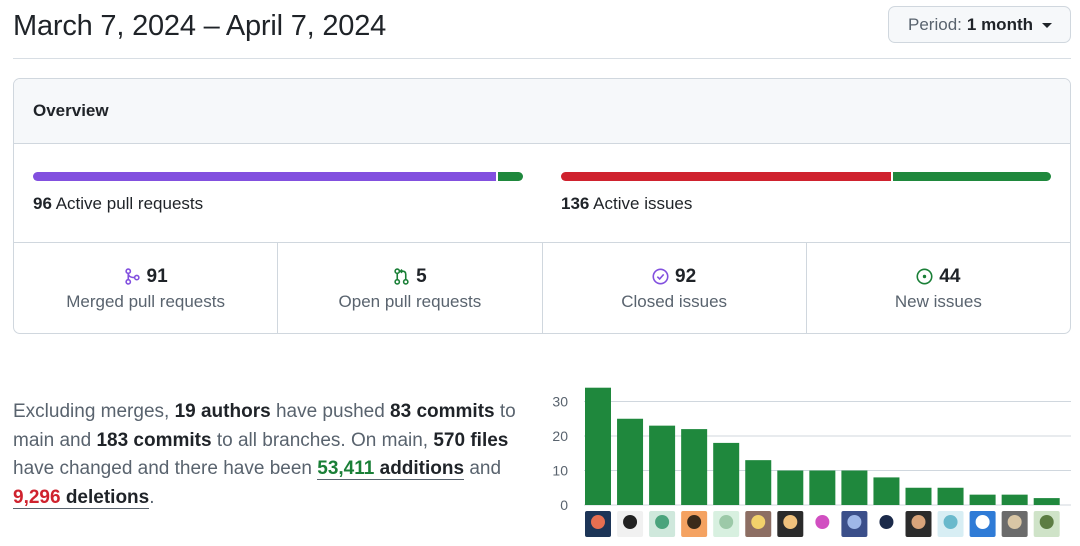  Describe the element at coordinates (442, 411) in the screenshot. I see `main-commits-count: 83 commits` at that location.